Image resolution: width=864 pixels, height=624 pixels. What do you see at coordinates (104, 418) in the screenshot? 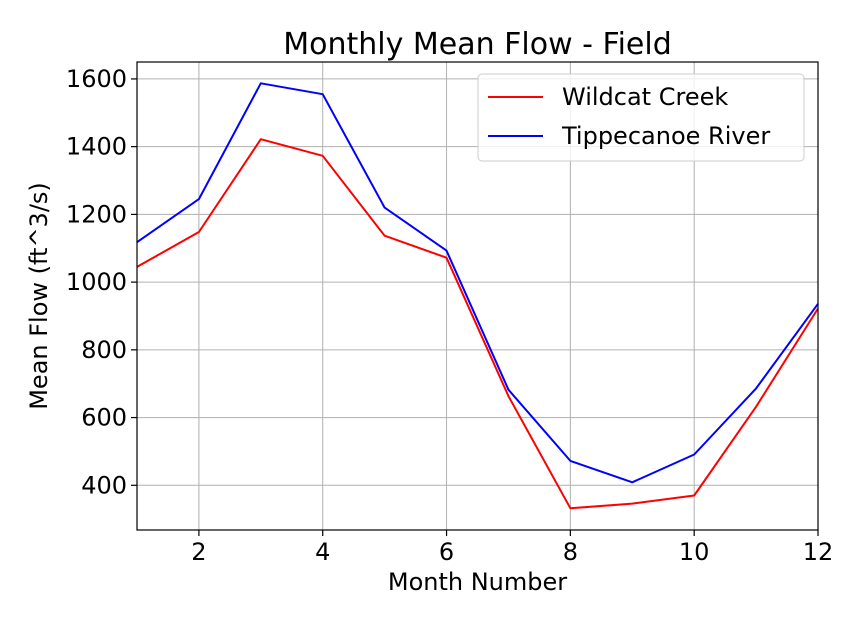
I see `y-tick-label: 600` at bounding box center [104, 418].